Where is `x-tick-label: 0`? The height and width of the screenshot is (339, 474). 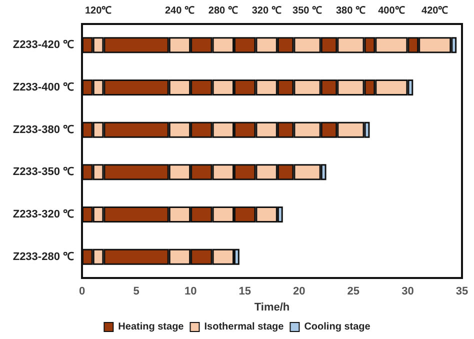 x-tick-label: 0 is located at coordinates (82, 292).